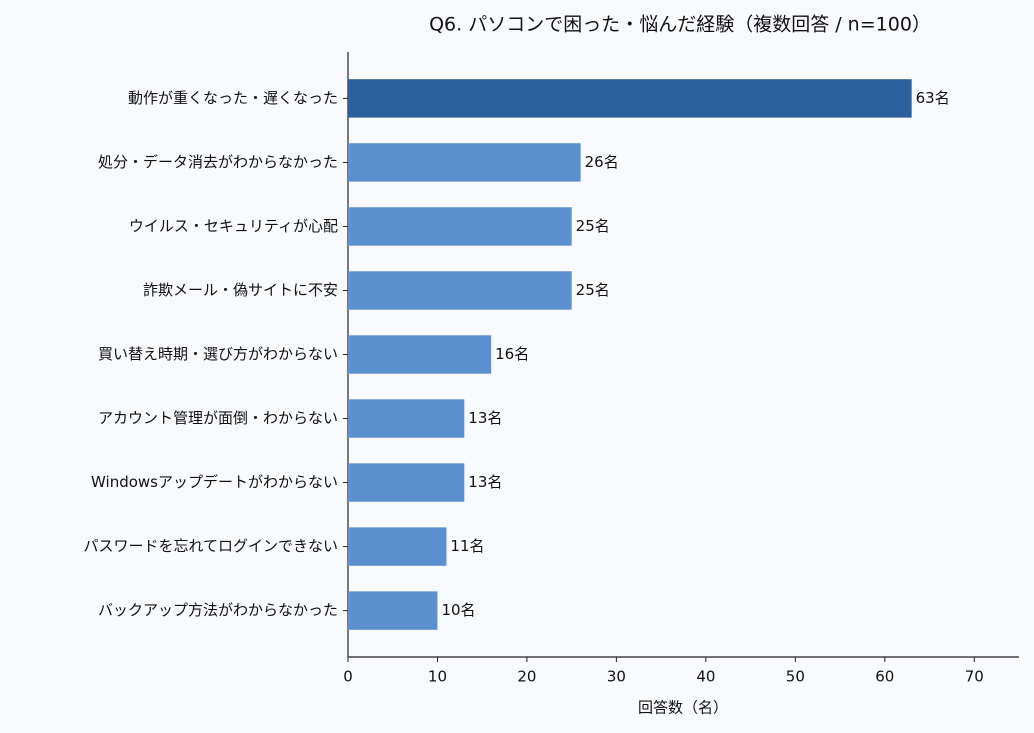 This screenshot has width=1034, height=733. What do you see at coordinates (218, 354) in the screenshot?
I see `y-tick-label: 買い替え時期・選び方がわからない` at bounding box center [218, 354].